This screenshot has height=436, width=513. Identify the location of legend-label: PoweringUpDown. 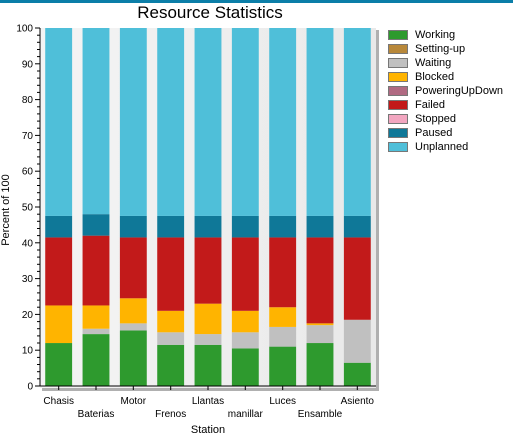
(459, 91).